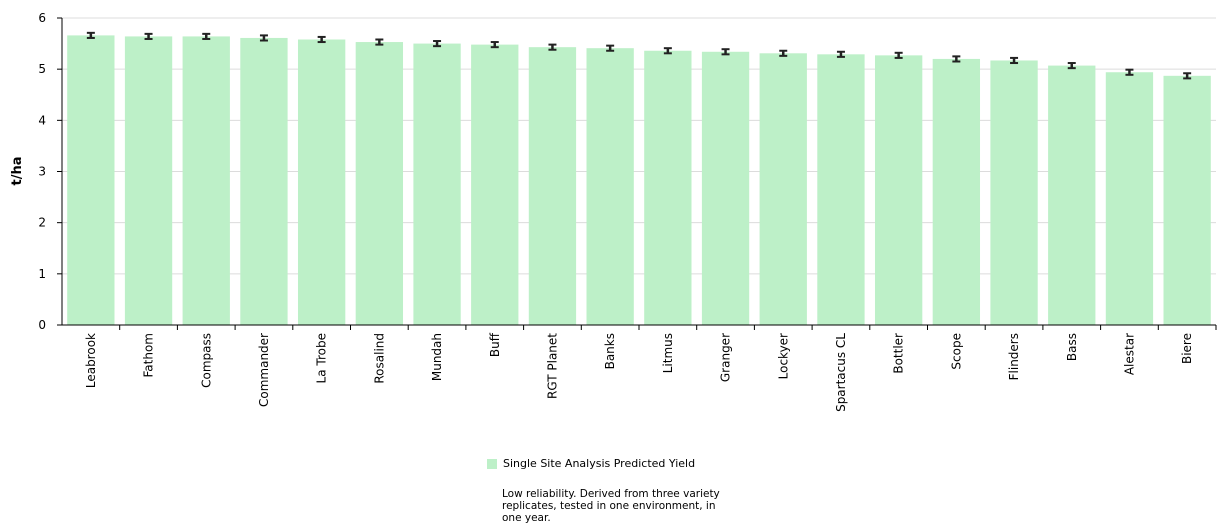 The height and width of the screenshot is (531, 1218). I want to click on x-tick-label: Alestar, so click(1129, 354).